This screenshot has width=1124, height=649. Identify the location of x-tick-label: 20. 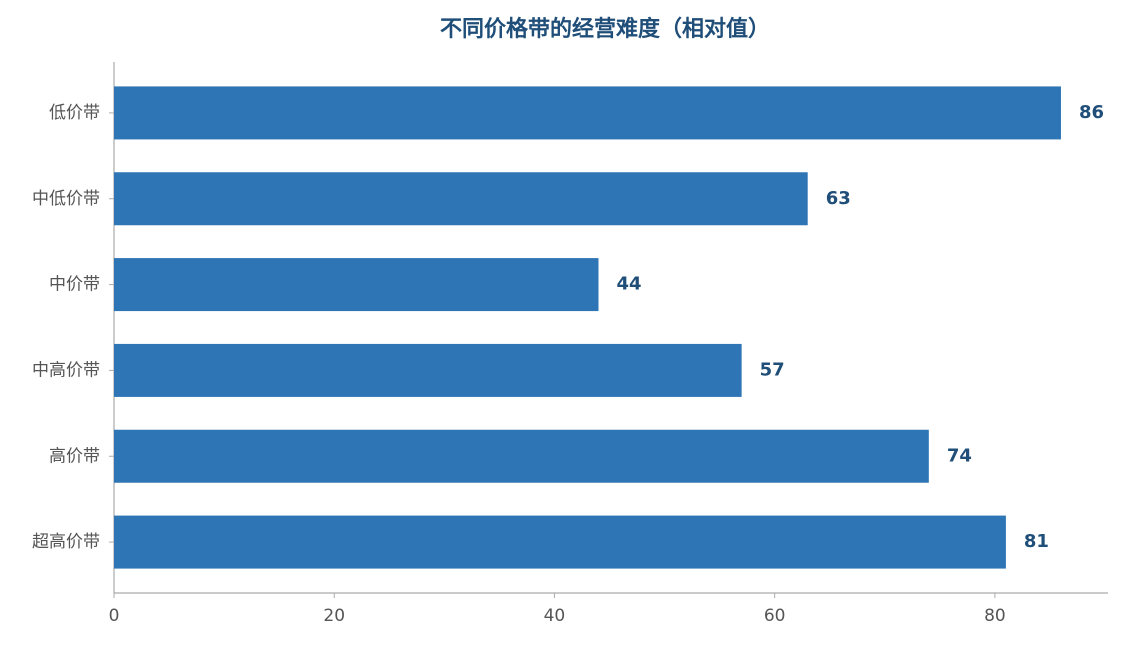
(334, 616).